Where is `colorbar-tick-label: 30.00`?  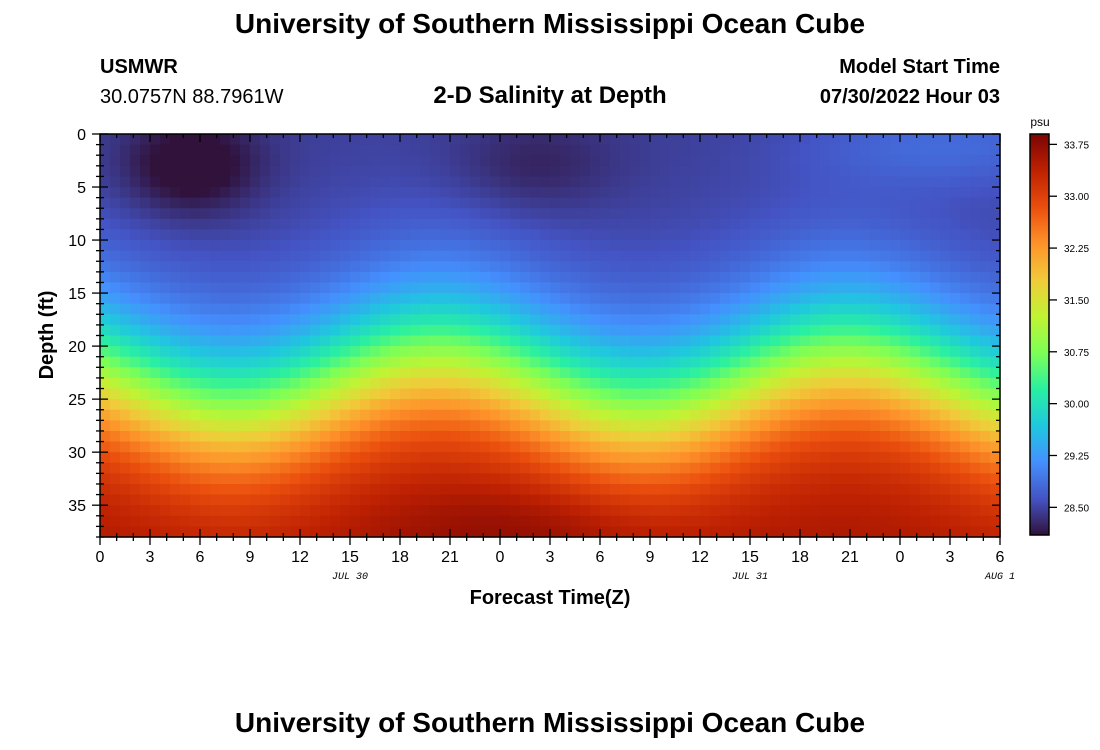 colorbar-tick-label: 30.00 is located at coordinates (1076, 405).